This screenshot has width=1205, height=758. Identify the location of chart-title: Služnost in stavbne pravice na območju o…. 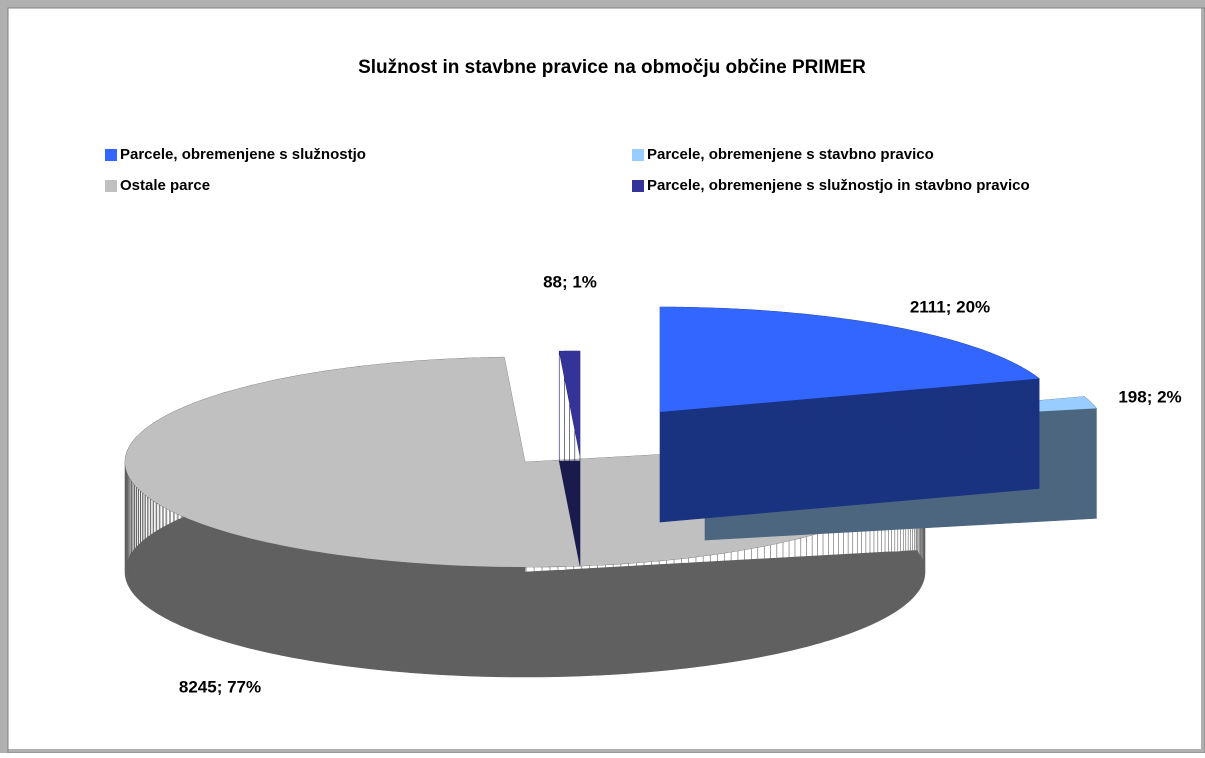
(612, 67).